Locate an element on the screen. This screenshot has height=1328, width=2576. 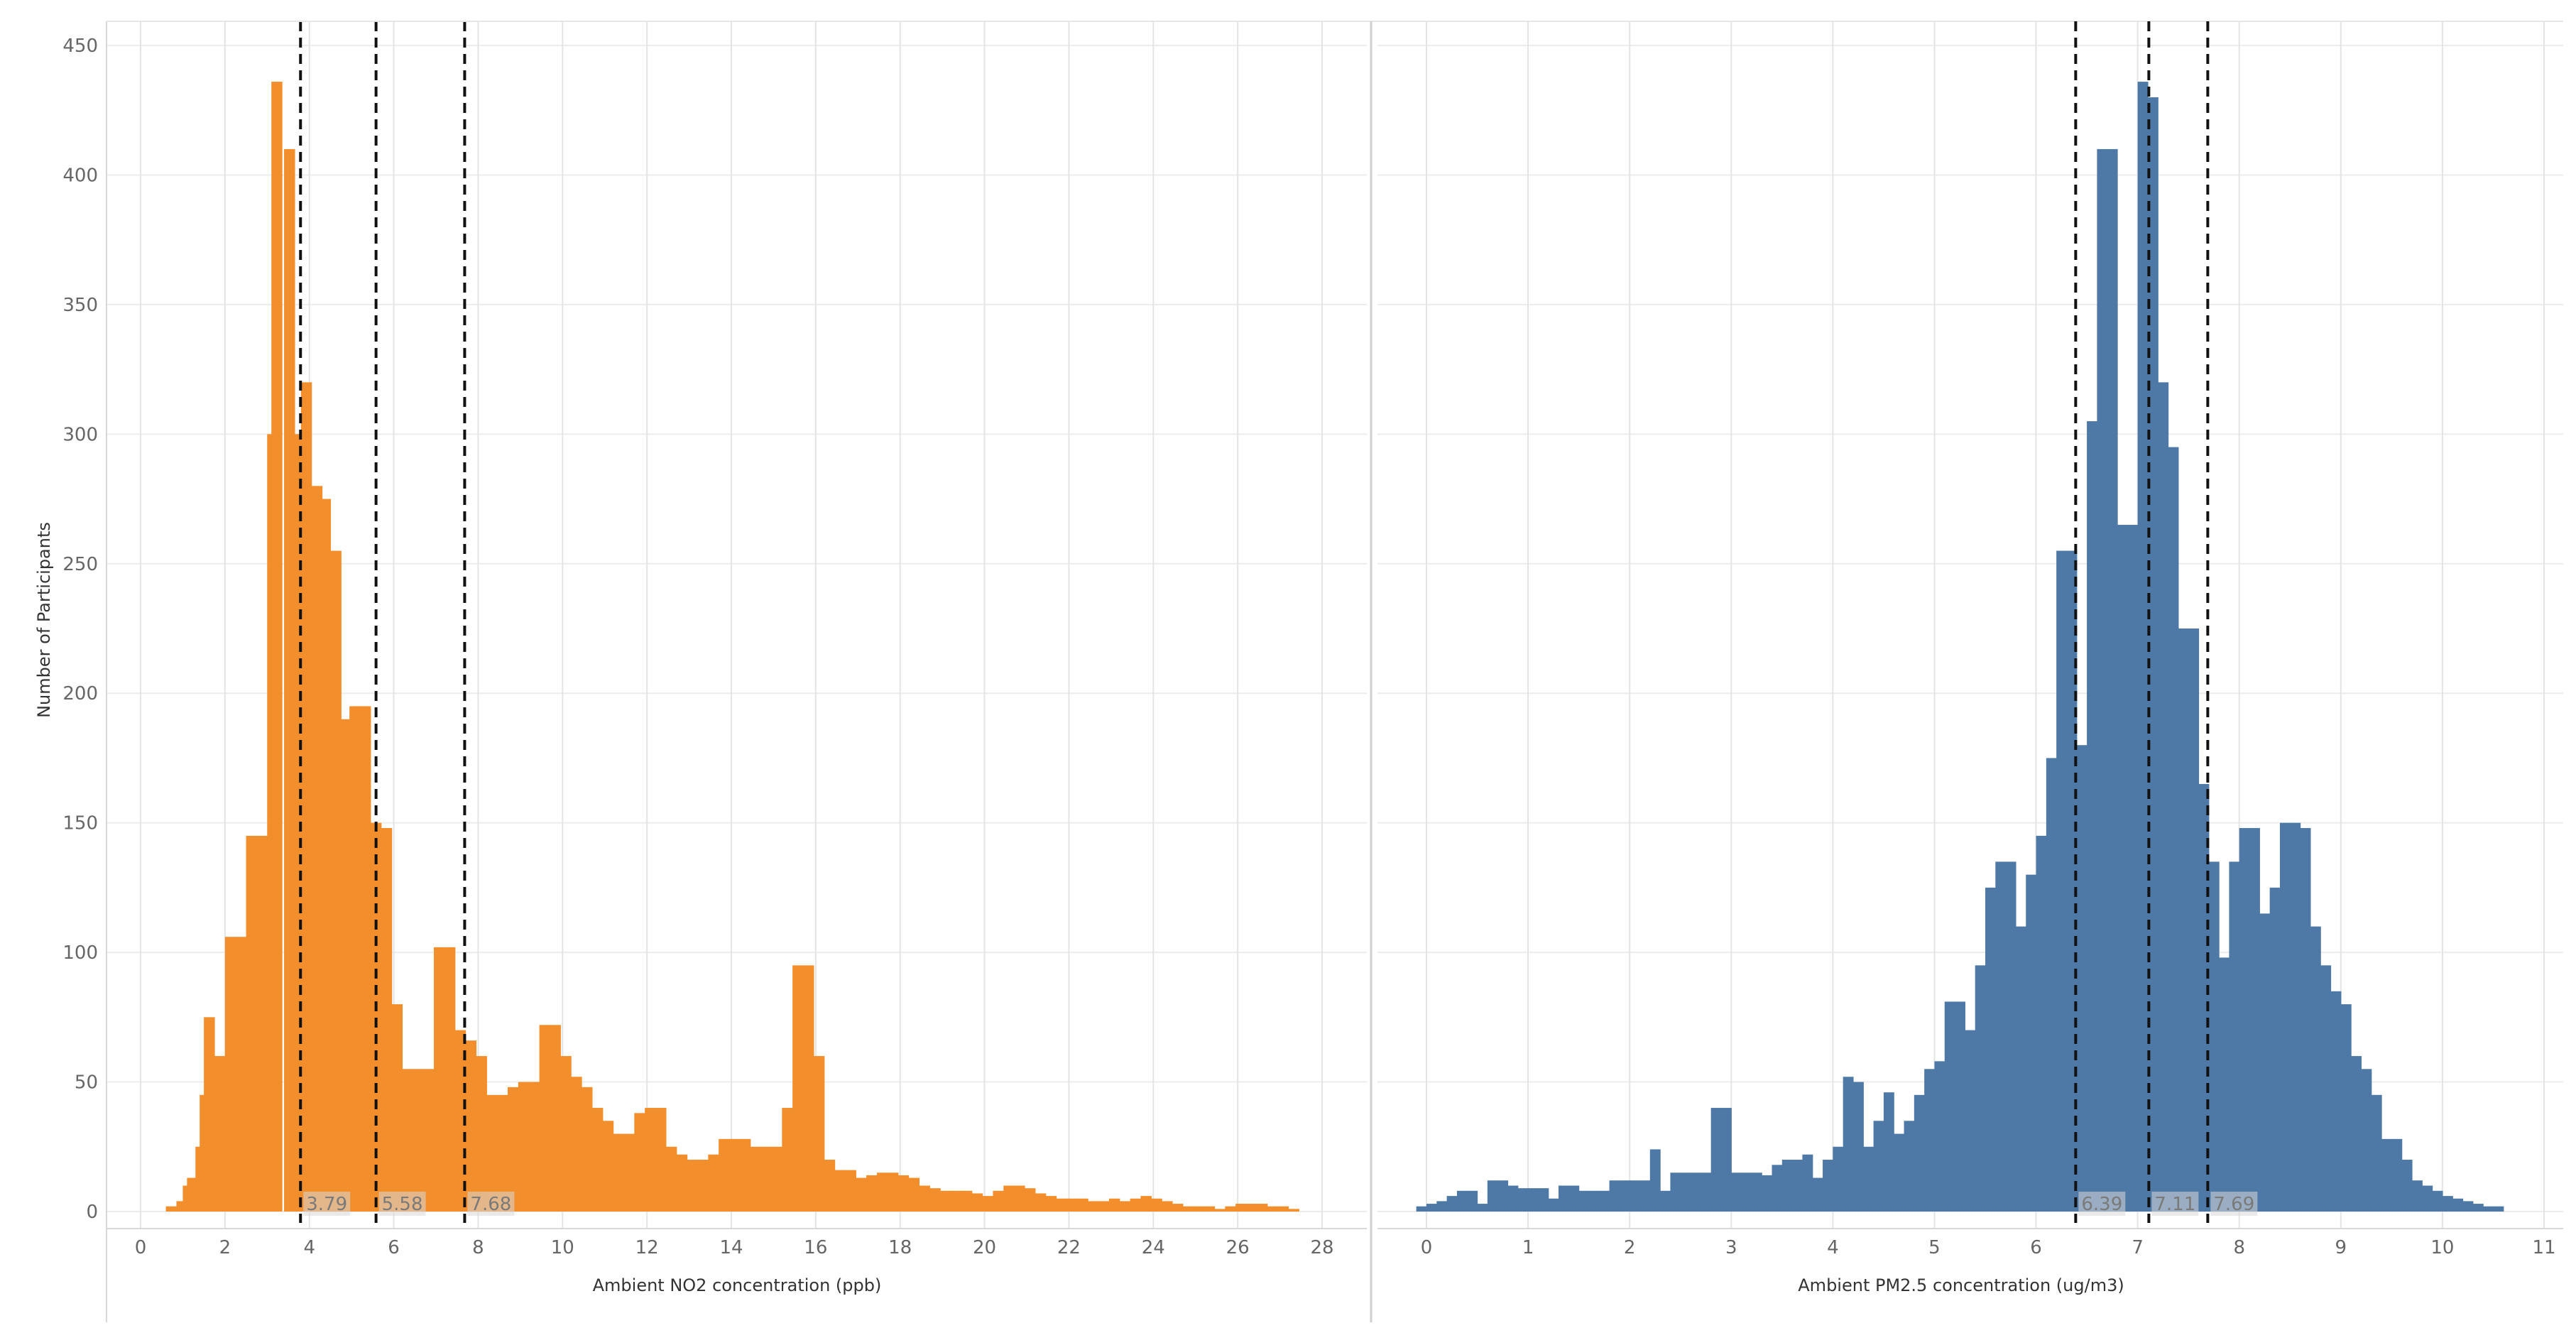
x-axis-title: Ambient PM2.5 concentration (ug/m3) is located at coordinates (1961, 1285).